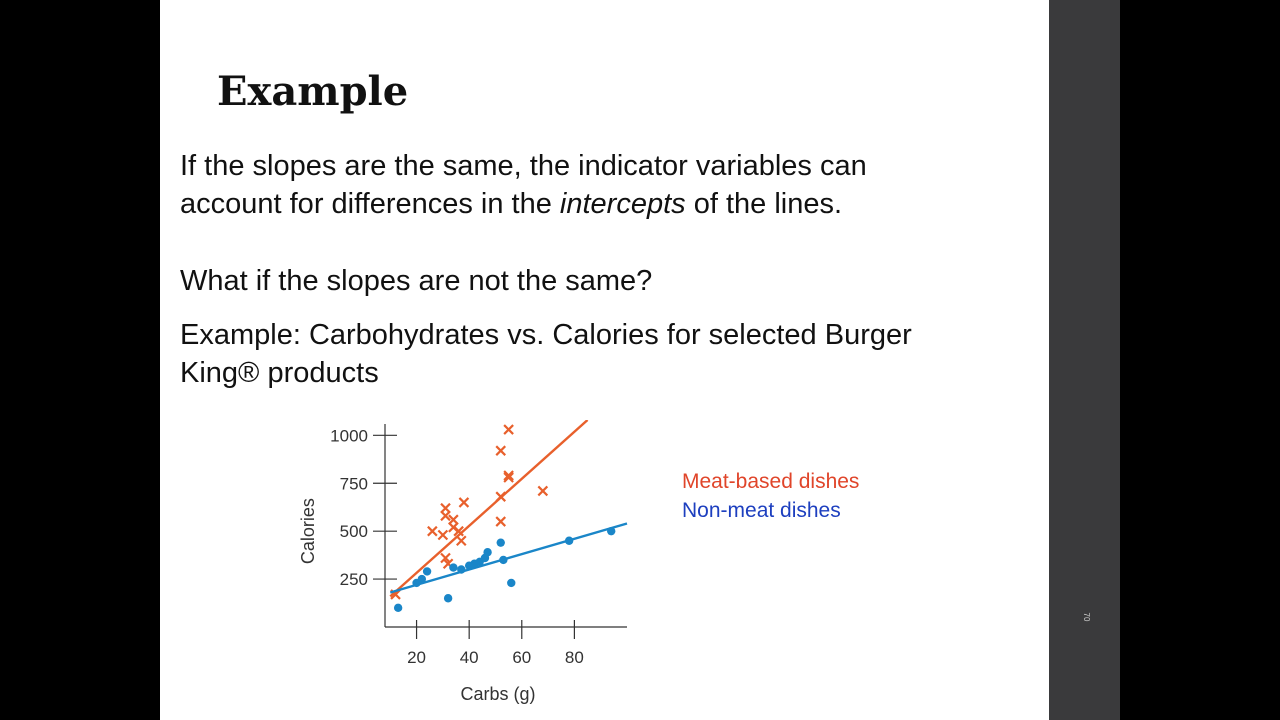 This screenshot has height=720, width=1280. I want to click on x-tick-label-80: 80, so click(574, 657).